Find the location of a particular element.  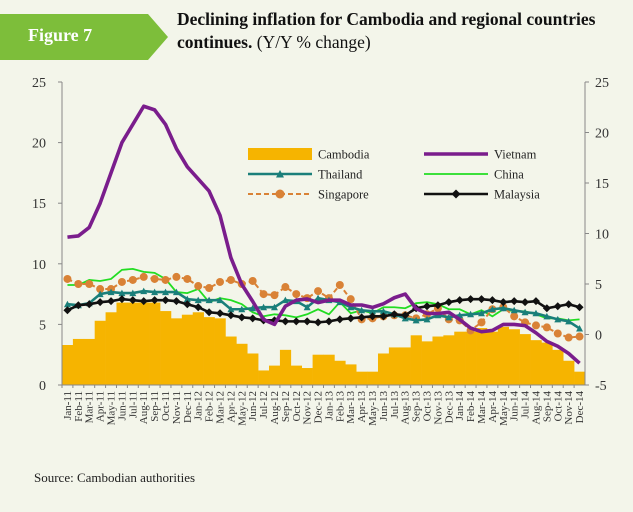

x-tick-label: Sep-12 is located at coordinates (286, 406).